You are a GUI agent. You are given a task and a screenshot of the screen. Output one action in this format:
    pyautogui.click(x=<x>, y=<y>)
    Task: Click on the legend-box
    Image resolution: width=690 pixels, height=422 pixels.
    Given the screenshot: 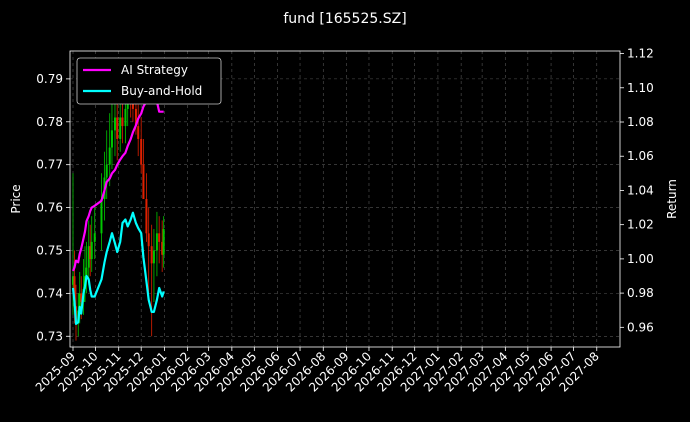 What is the action you would take?
    pyautogui.click(x=149, y=81)
    